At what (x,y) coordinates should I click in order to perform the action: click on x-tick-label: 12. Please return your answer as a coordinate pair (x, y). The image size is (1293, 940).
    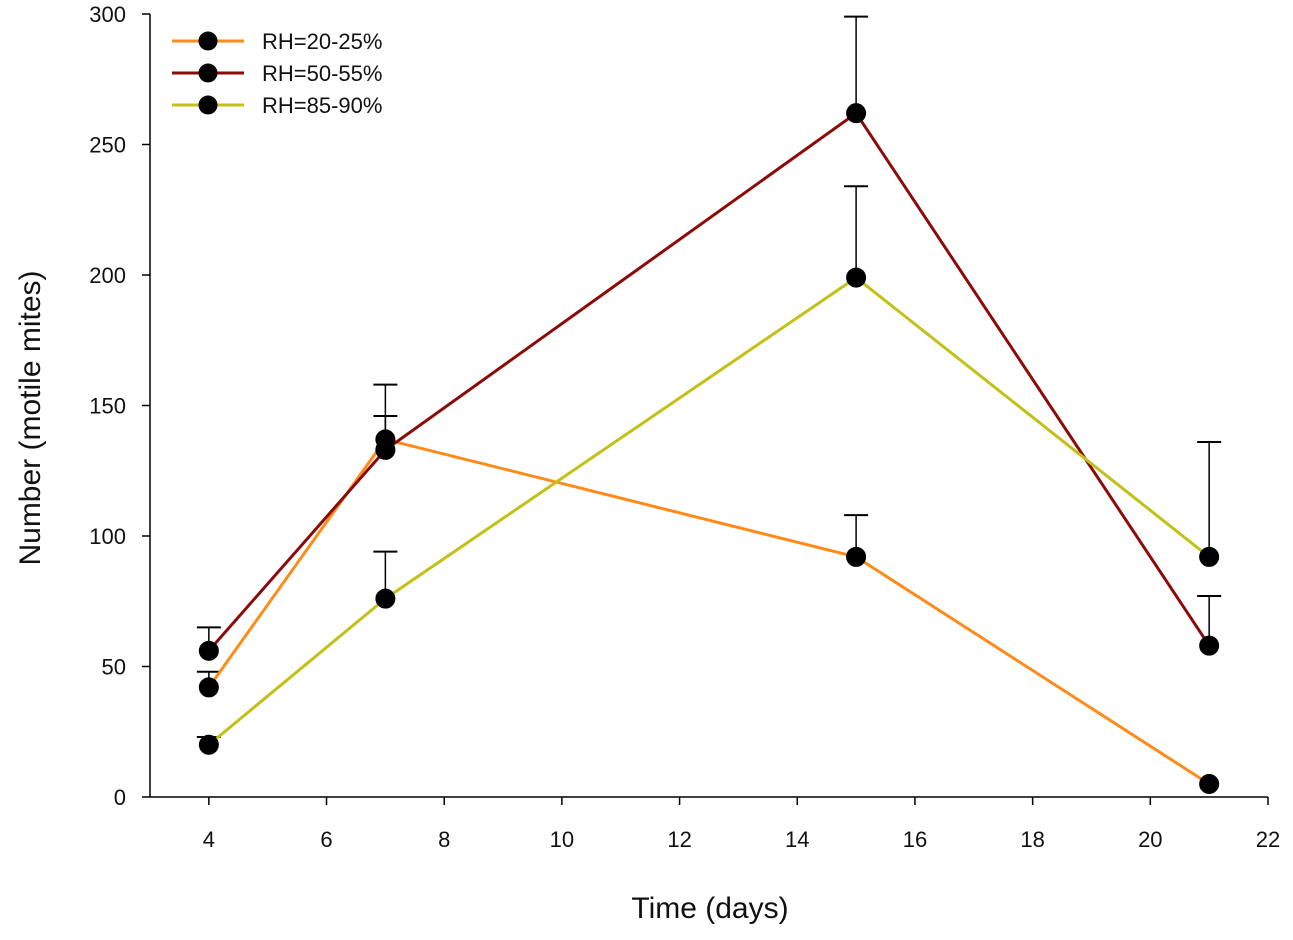
    Looking at the image, I should click on (679, 839).